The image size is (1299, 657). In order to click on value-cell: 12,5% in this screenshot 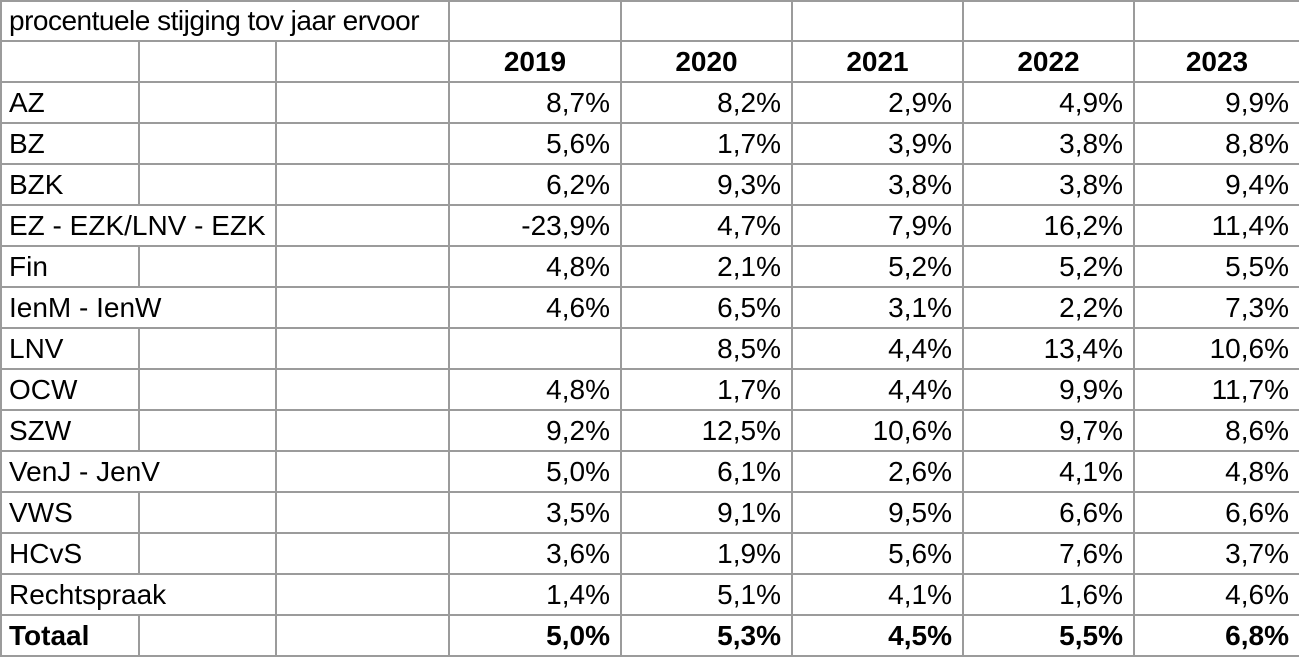, I will do `click(706, 430)`.